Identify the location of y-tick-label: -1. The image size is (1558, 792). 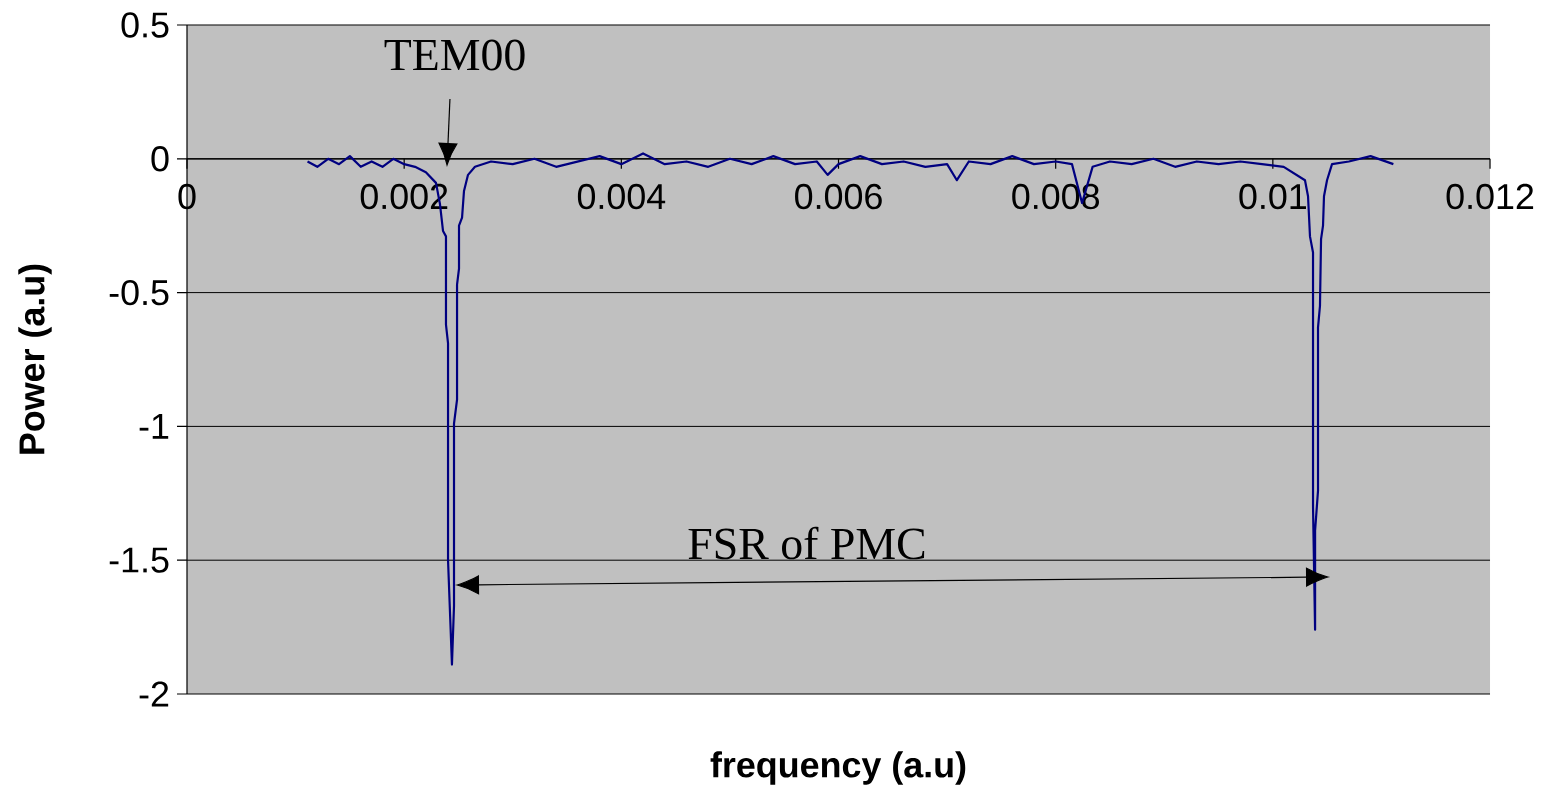
(154, 426).